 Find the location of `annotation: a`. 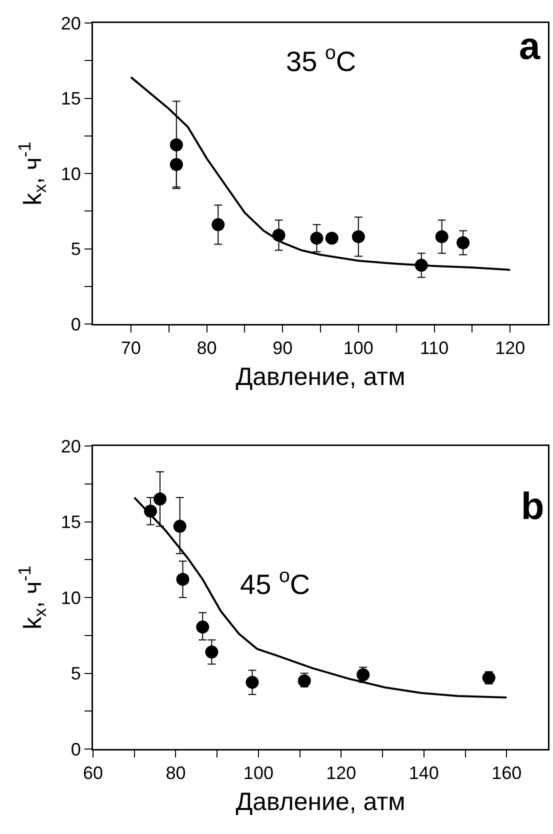

annotation: a is located at coordinates (530, 47).